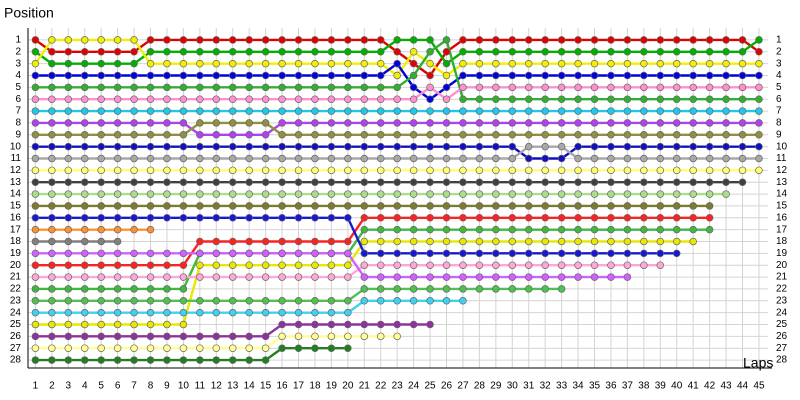  Describe the element at coordinates (779, 134) in the screenshot. I see `y-tick-label-right: 9` at that location.